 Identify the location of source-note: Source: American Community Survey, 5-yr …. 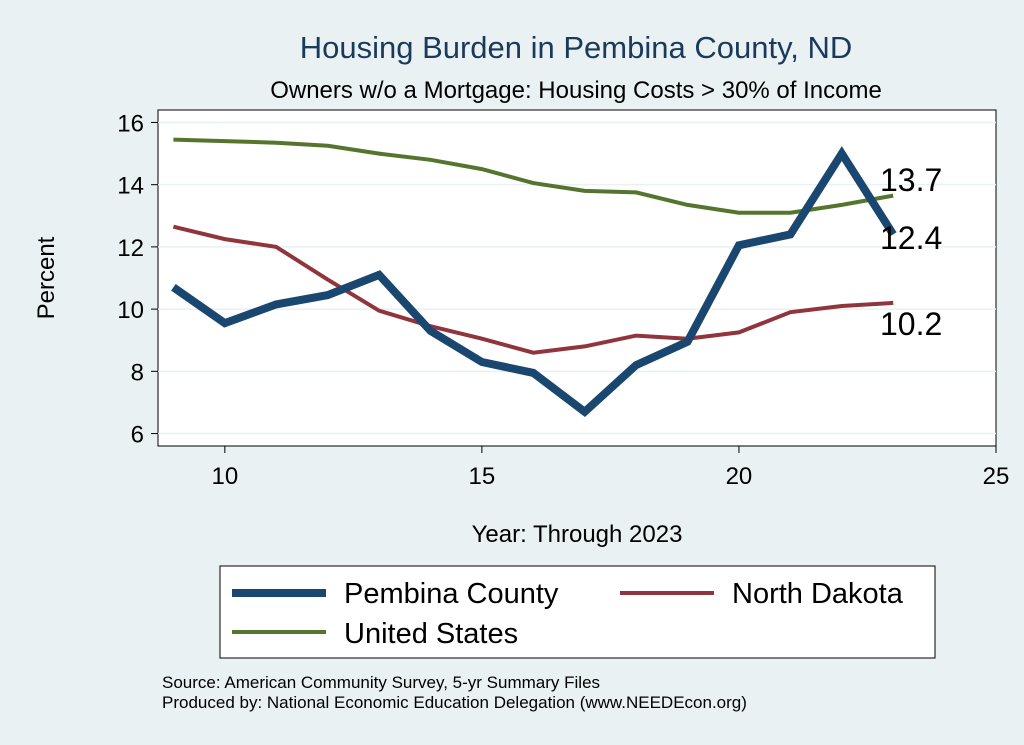
(381, 682).